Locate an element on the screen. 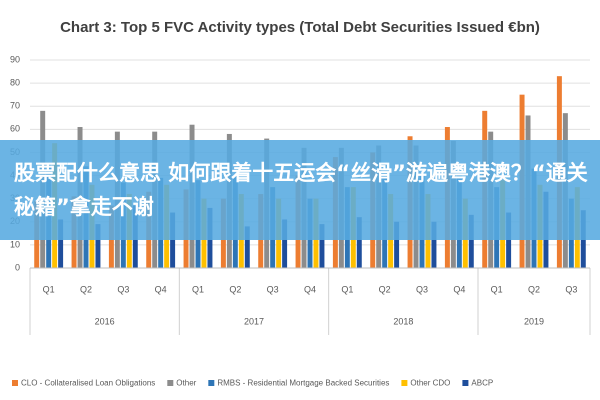 The image size is (600, 400). y-tick-label: 90 is located at coordinates (15, 59).